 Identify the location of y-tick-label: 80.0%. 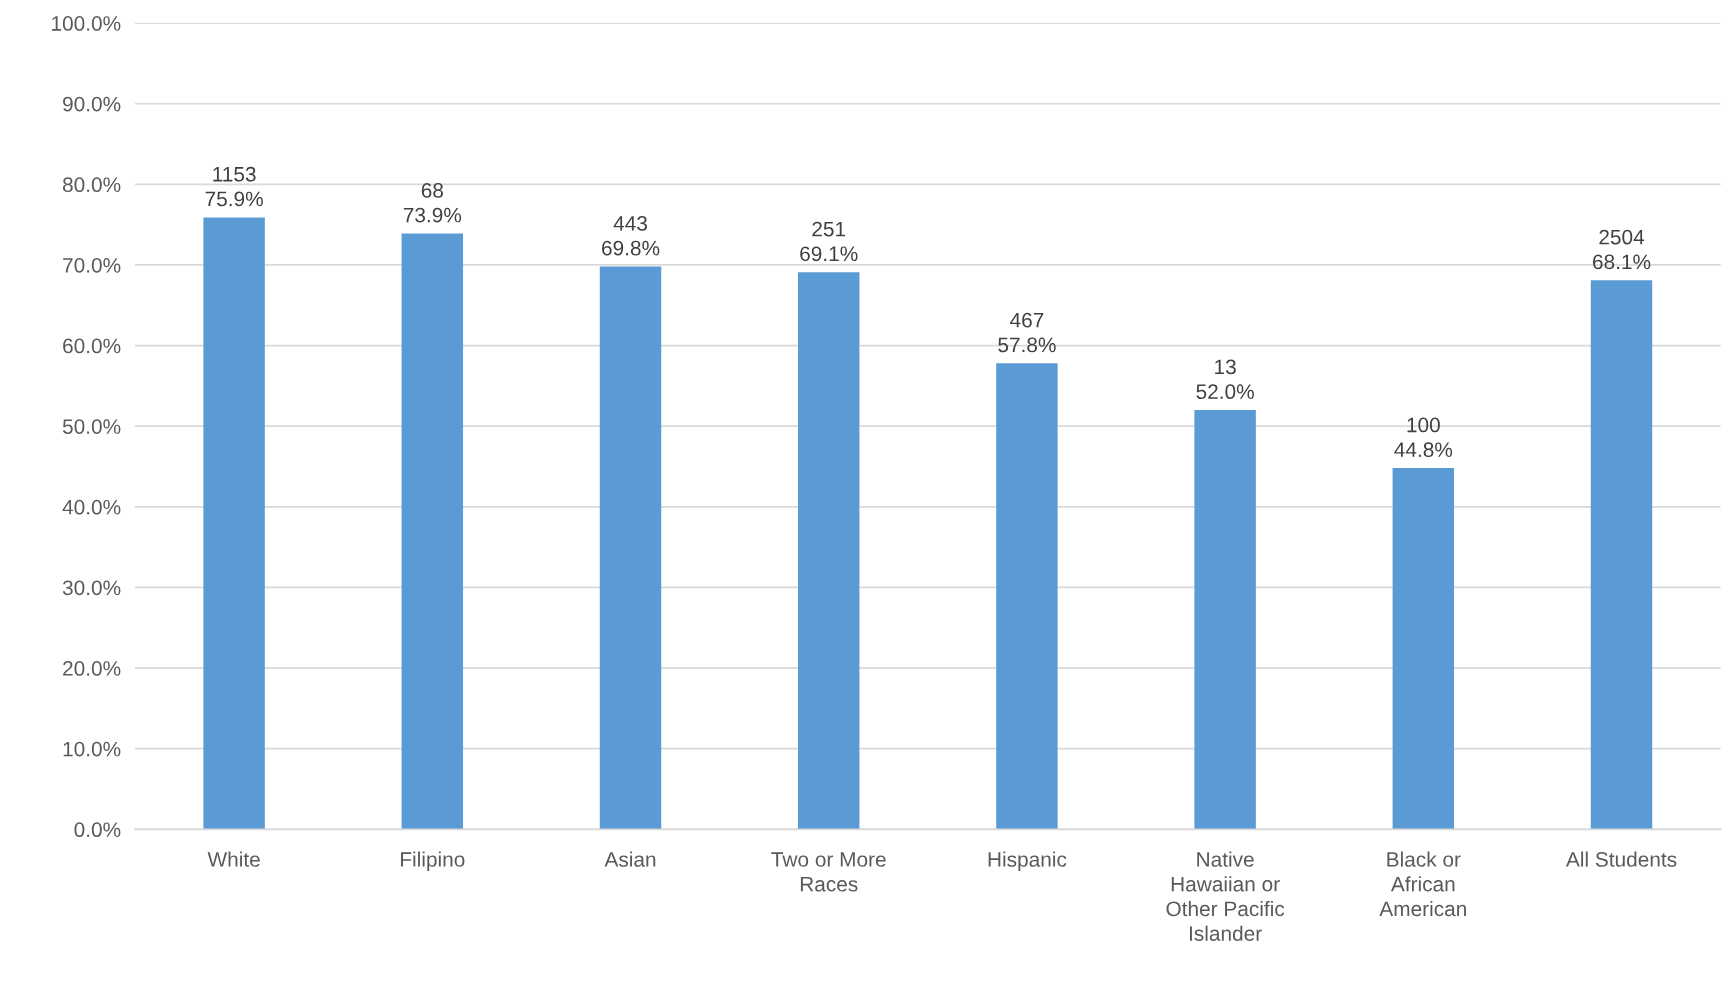
(91, 185).